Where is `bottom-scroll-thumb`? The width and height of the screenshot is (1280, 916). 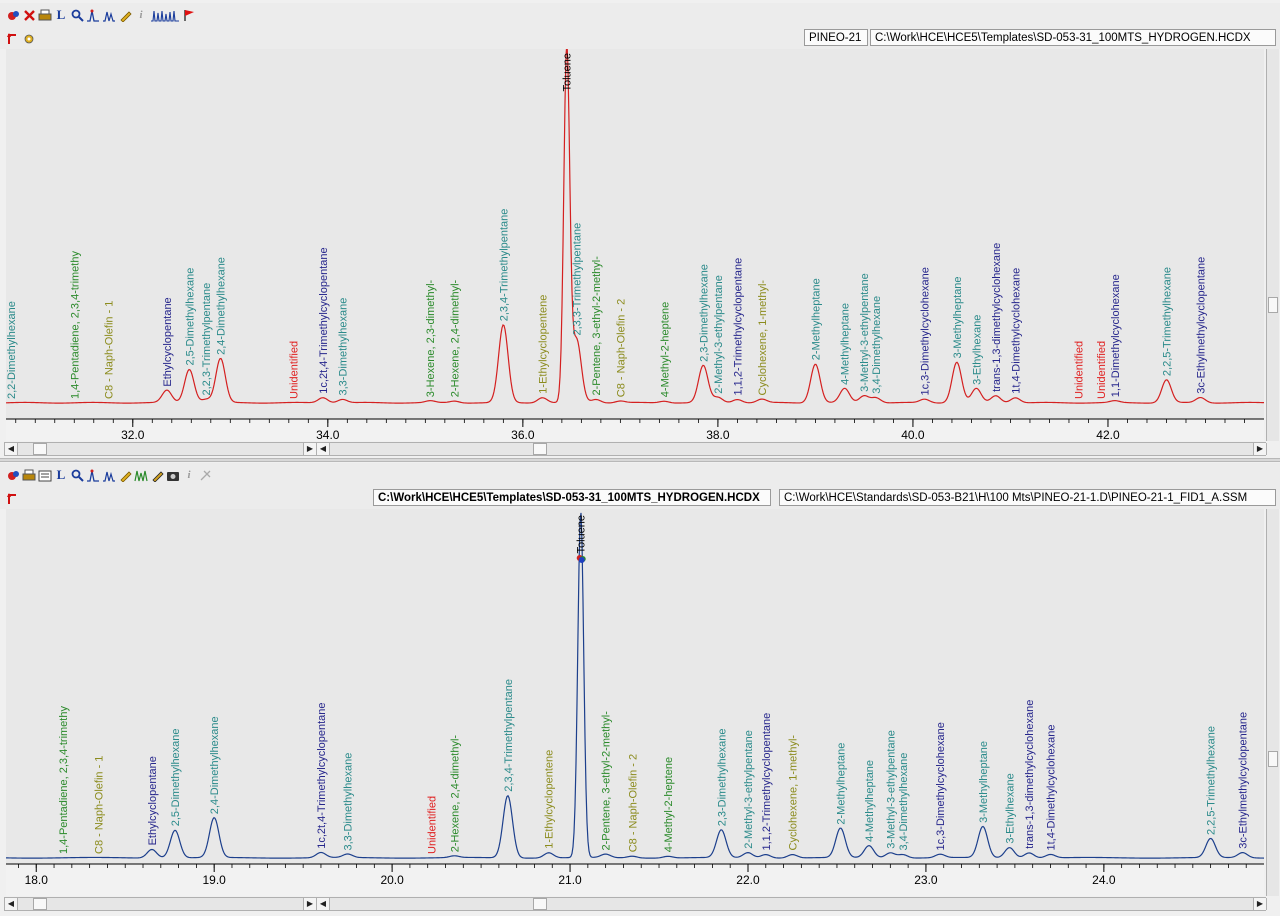
bottom-scroll-thumb is located at coordinates (40, 904).